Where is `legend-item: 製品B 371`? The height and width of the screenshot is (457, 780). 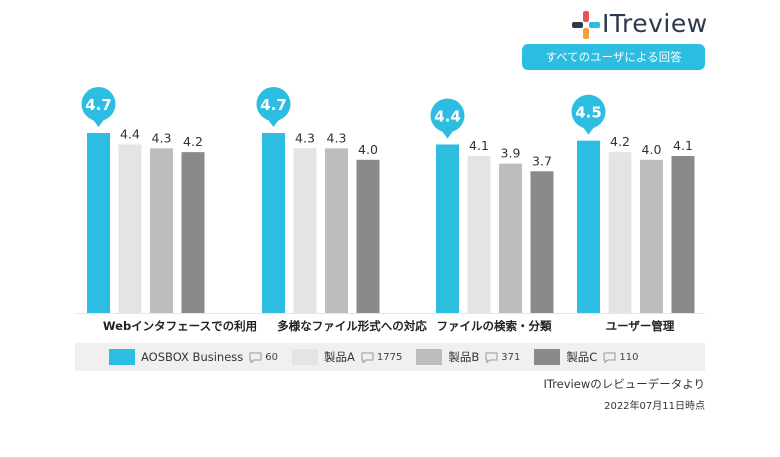
legend-item: 製品B 371 is located at coordinates (468, 357).